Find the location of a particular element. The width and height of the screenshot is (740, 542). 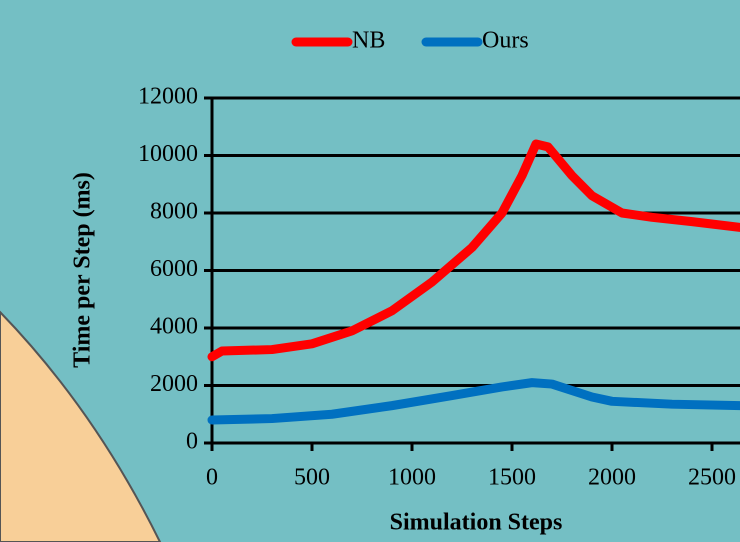

x-tick-label: 0 is located at coordinates (212, 478).